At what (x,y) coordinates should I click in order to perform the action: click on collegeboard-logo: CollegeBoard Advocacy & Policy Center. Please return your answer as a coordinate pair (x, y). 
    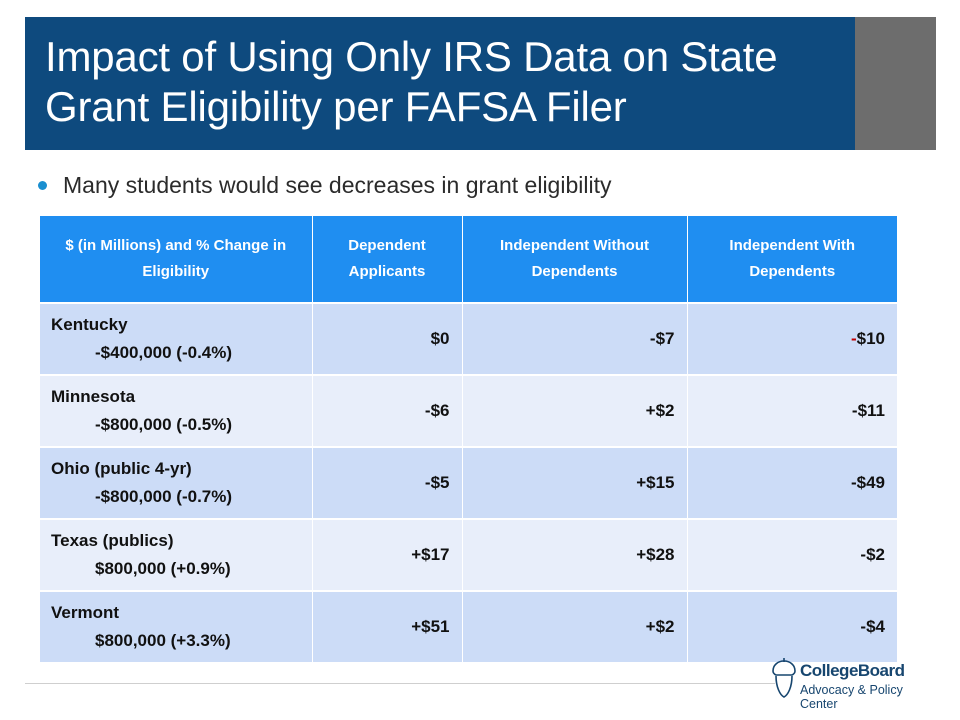
    Looking at the image, I should click on (855, 683).